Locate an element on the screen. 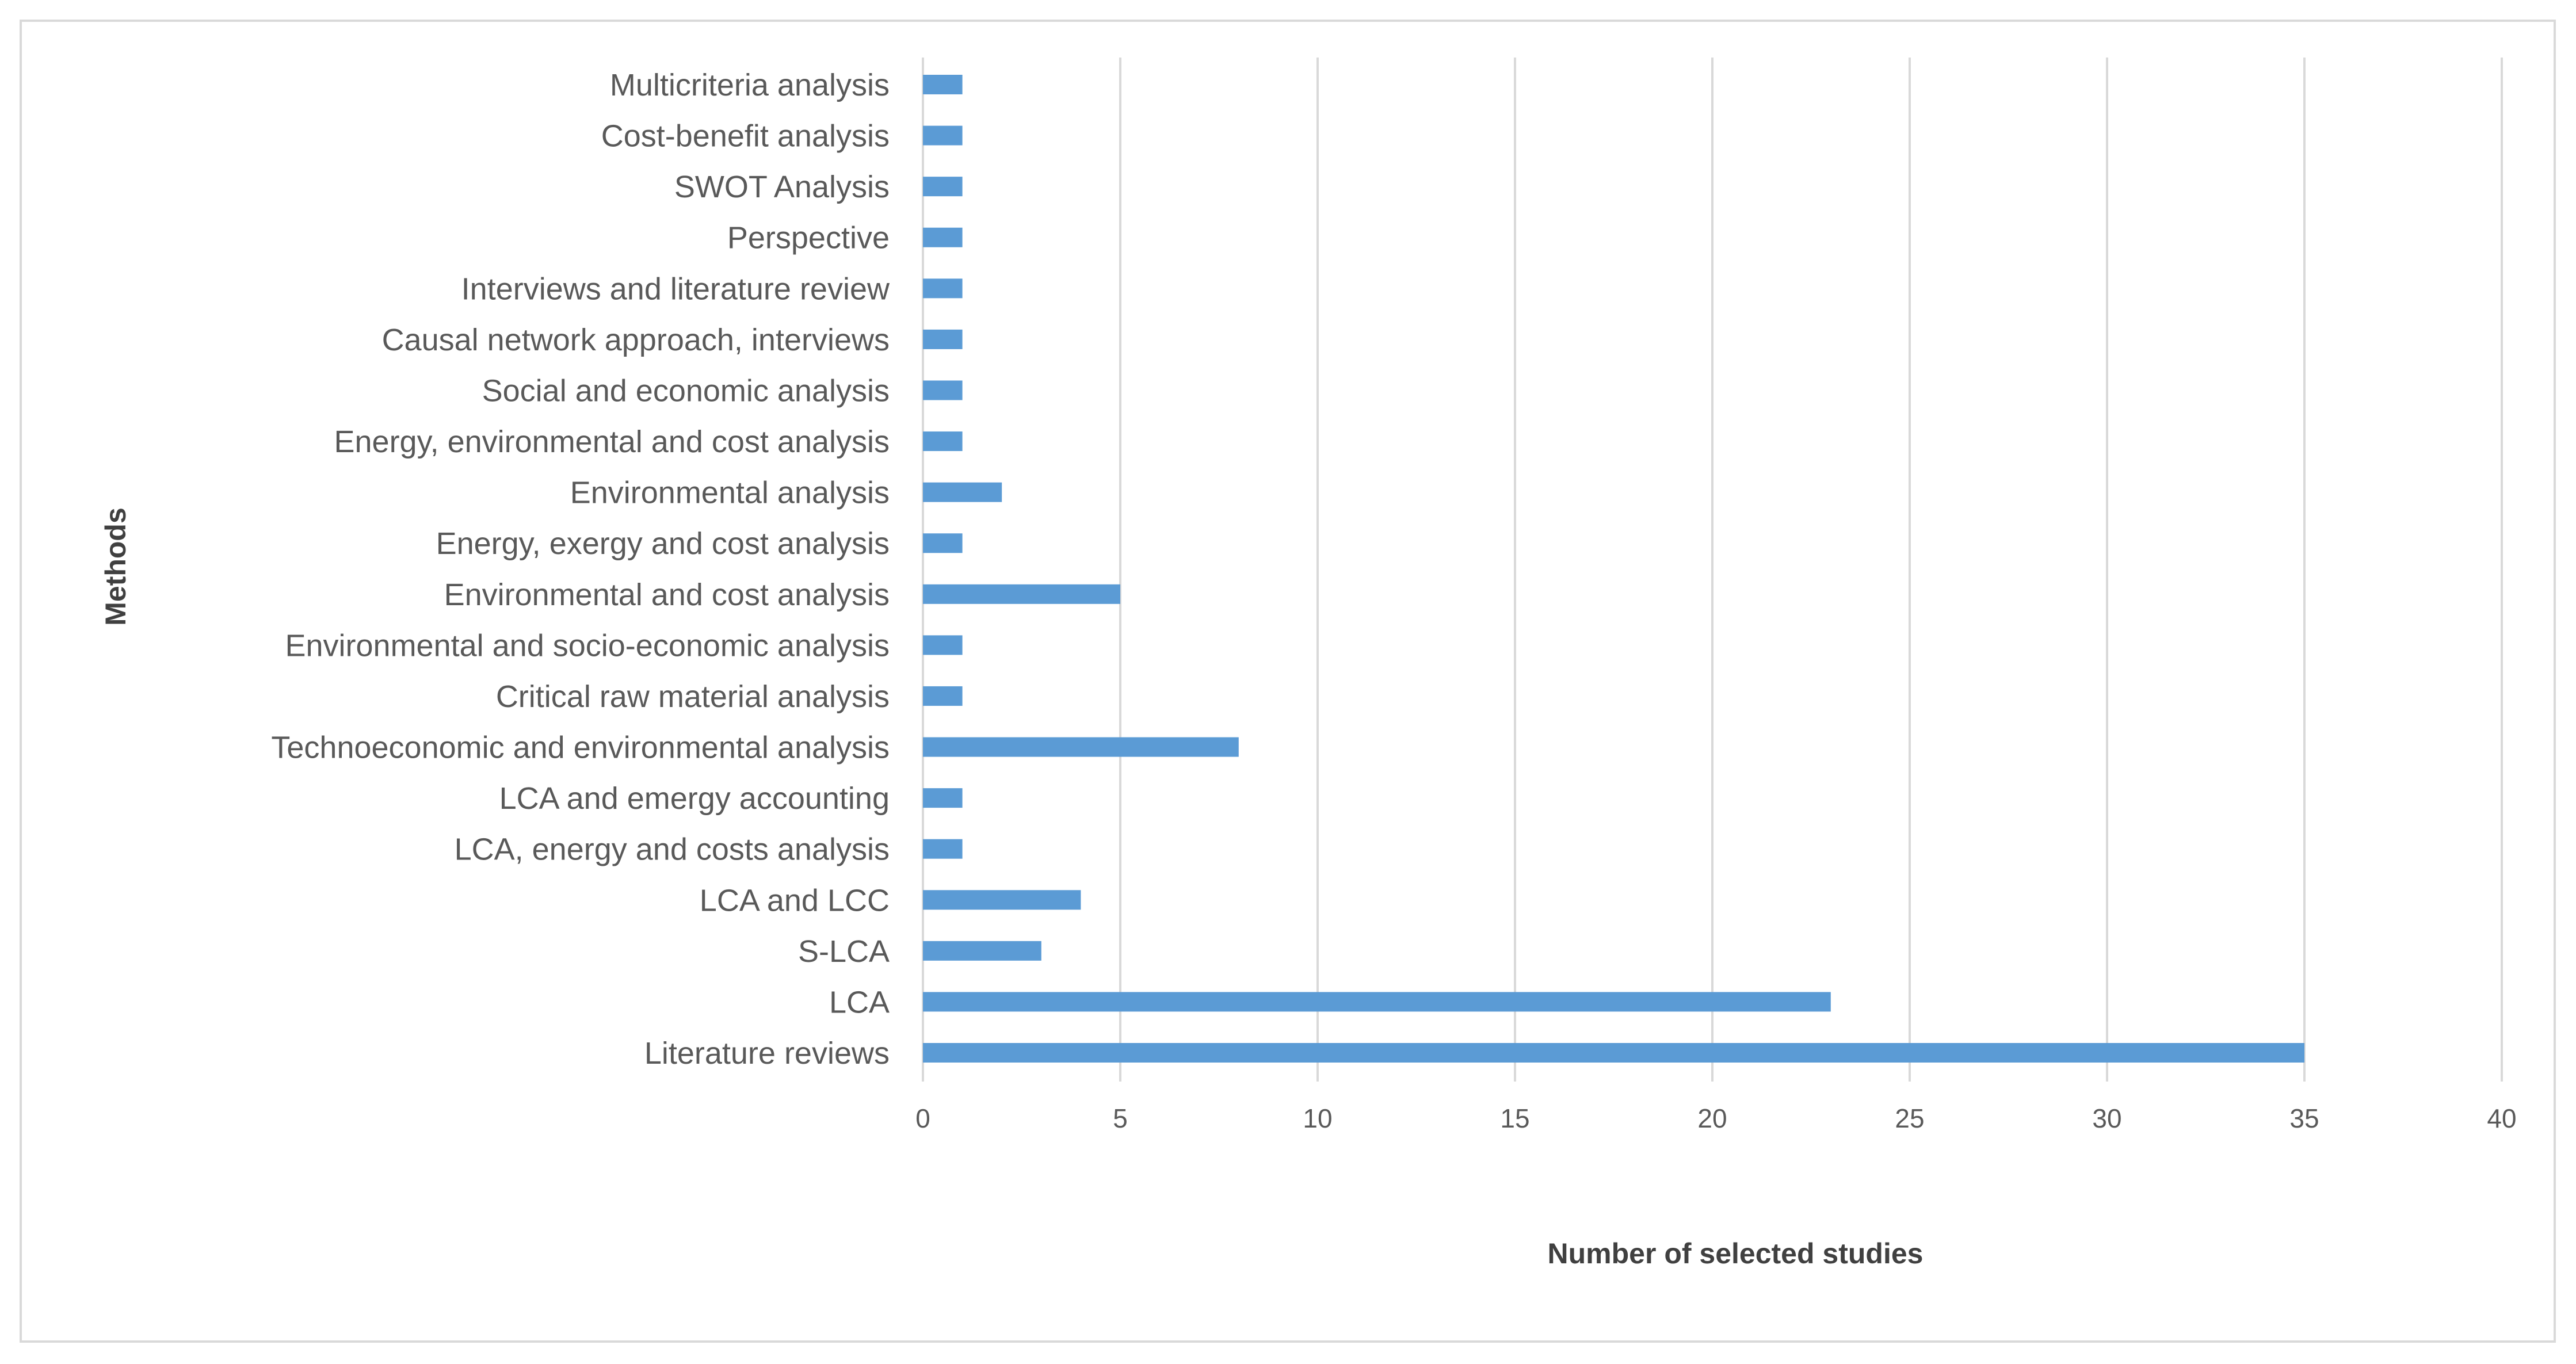 This screenshot has height=1364, width=2576. x-tick-label-35: 35 is located at coordinates (2304, 1118).